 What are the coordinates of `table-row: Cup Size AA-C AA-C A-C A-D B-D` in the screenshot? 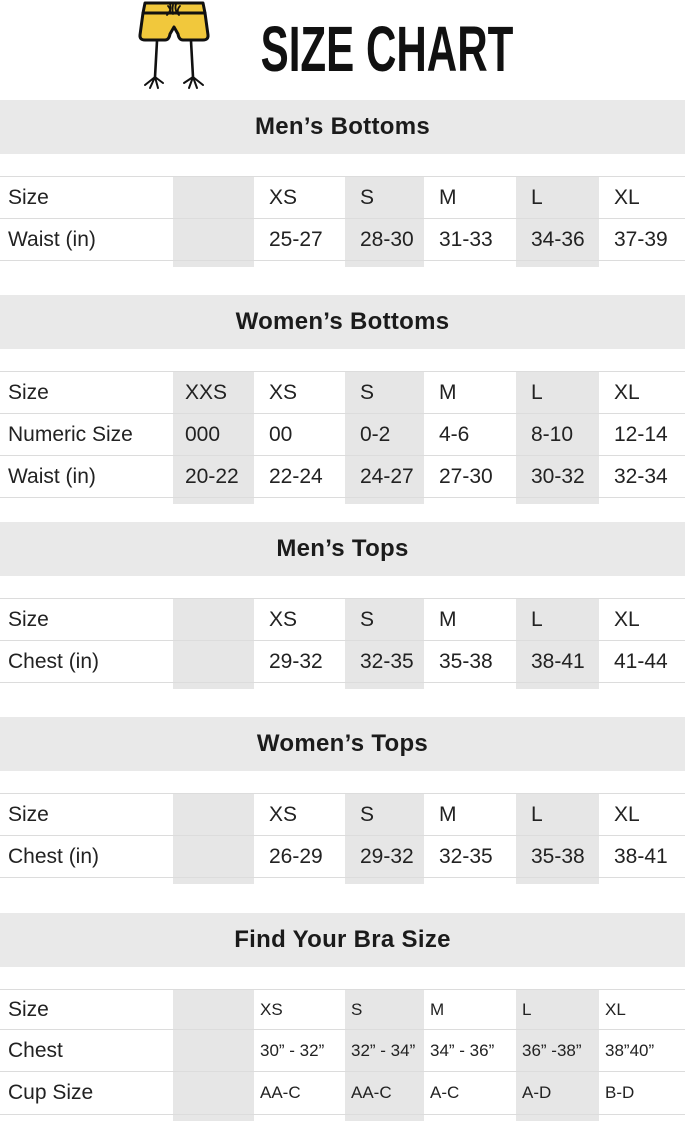 It's located at (342, 1093).